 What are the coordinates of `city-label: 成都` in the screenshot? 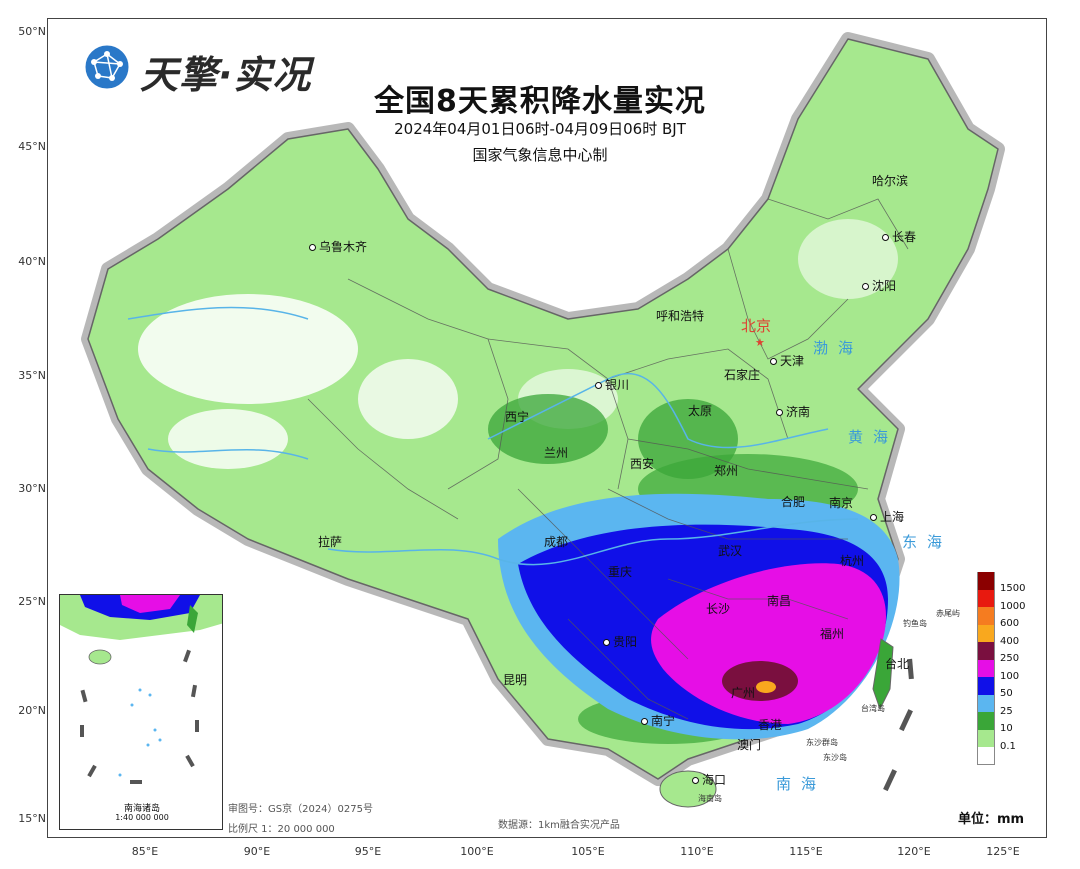 It's located at (556, 542).